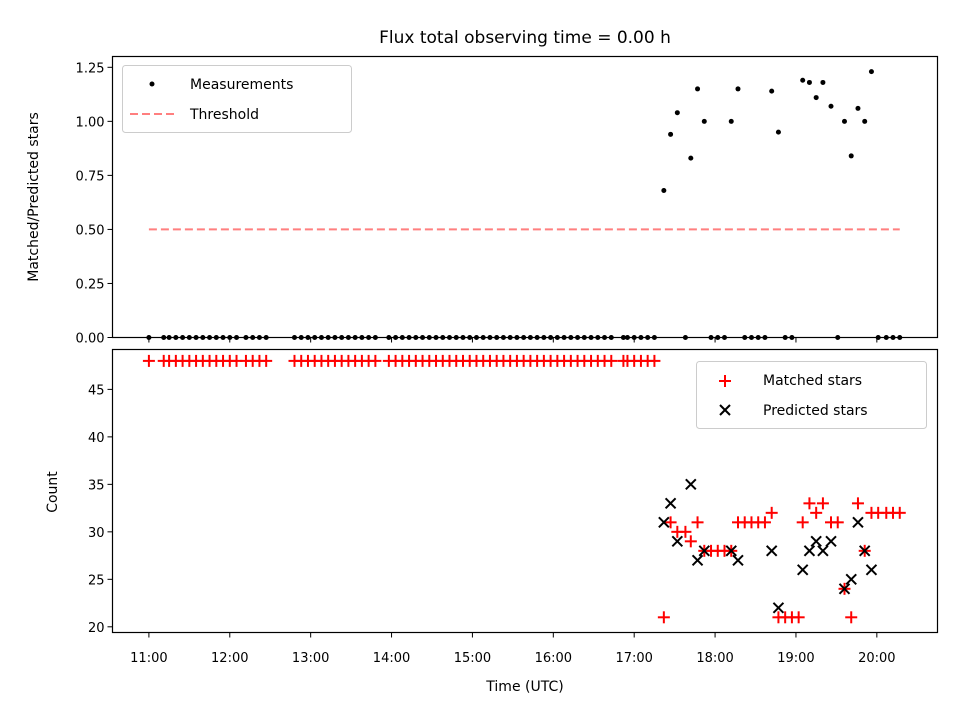 The height and width of the screenshot is (720, 960). What do you see at coordinates (725, 410) in the screenshot?
I see `legend-predicted-marker` at bounding box center [725, 410].